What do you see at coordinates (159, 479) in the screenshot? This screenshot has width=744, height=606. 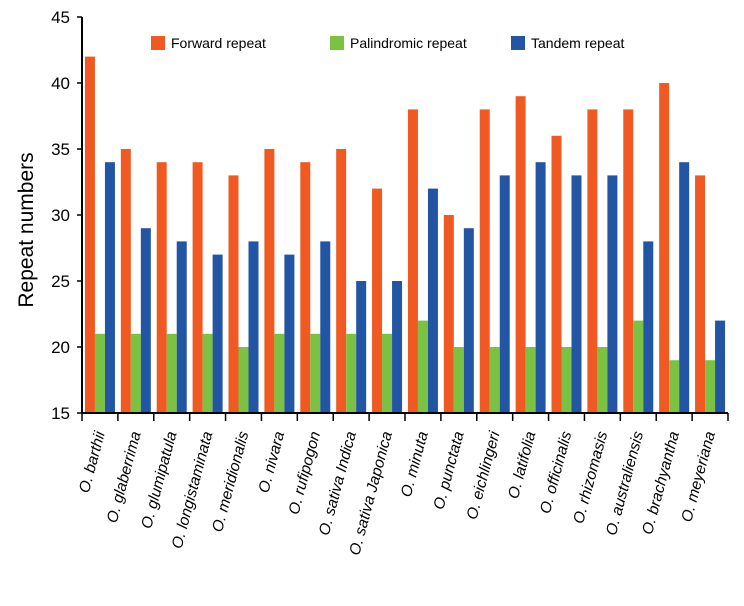 I see `x-tick-label: O. glumipatula` at bounding box center [159, 479].